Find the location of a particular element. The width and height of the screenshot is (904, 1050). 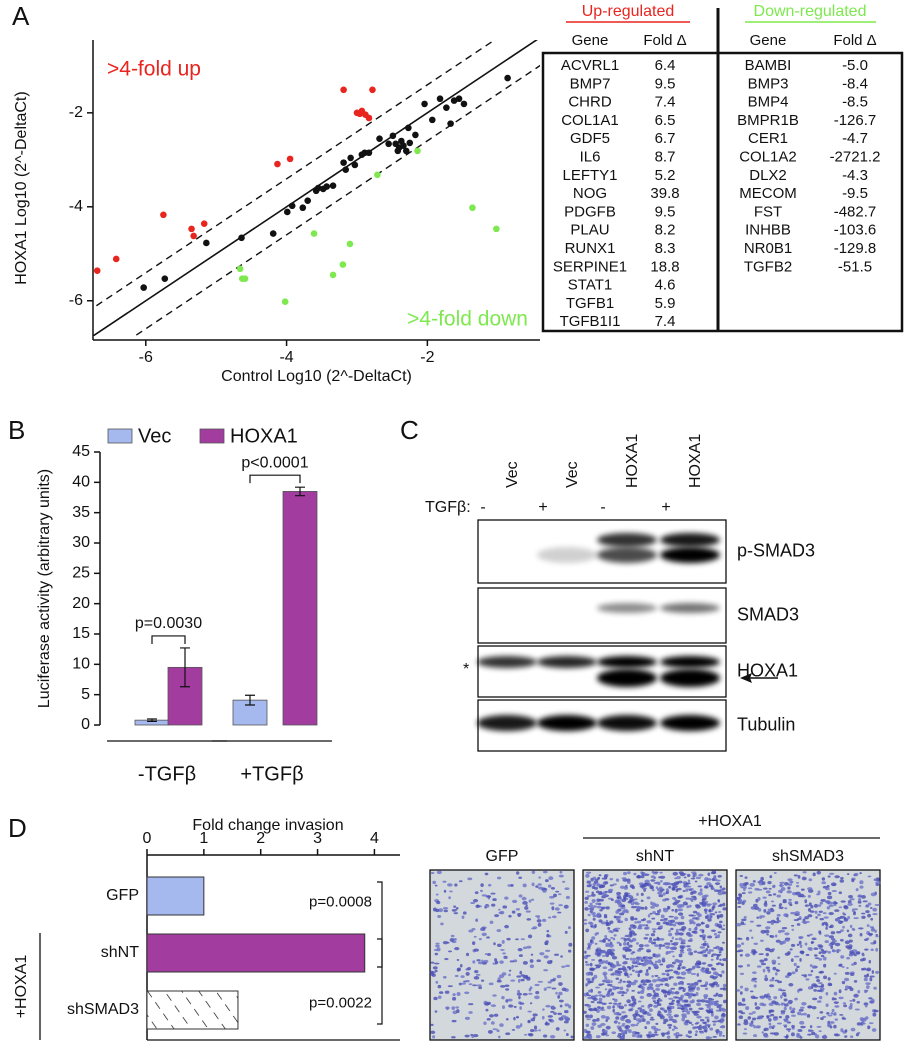

band-label: Tubulin is located at coordinates (766, 724).